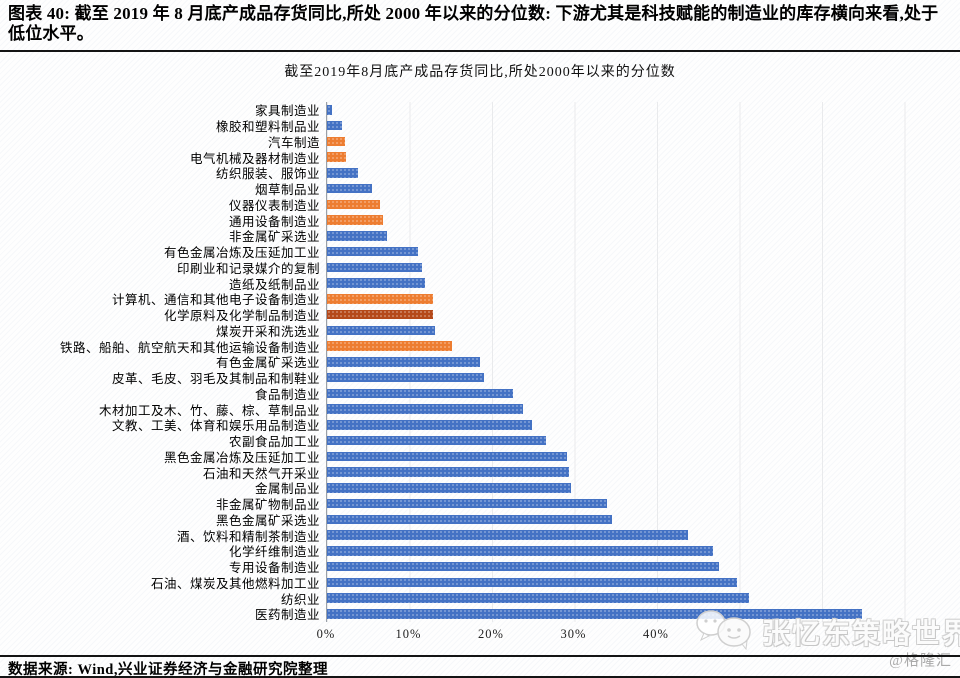 The image size is (960, 678). What do you see at coordinates (326, 634) in the screenshot?
I see `x-tick-label: 0%` at bounding box center [326, 634].